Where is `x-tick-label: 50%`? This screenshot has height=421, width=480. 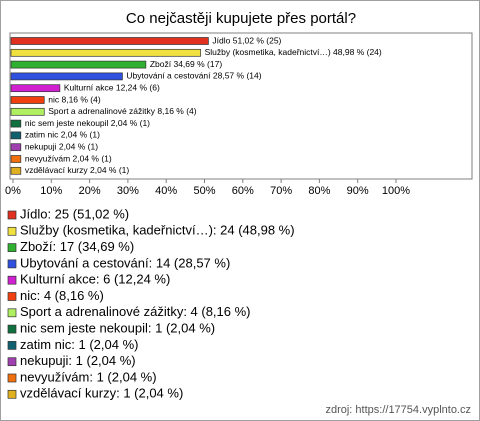
x-tick-label: 50% is located at coordinates (204, 191).